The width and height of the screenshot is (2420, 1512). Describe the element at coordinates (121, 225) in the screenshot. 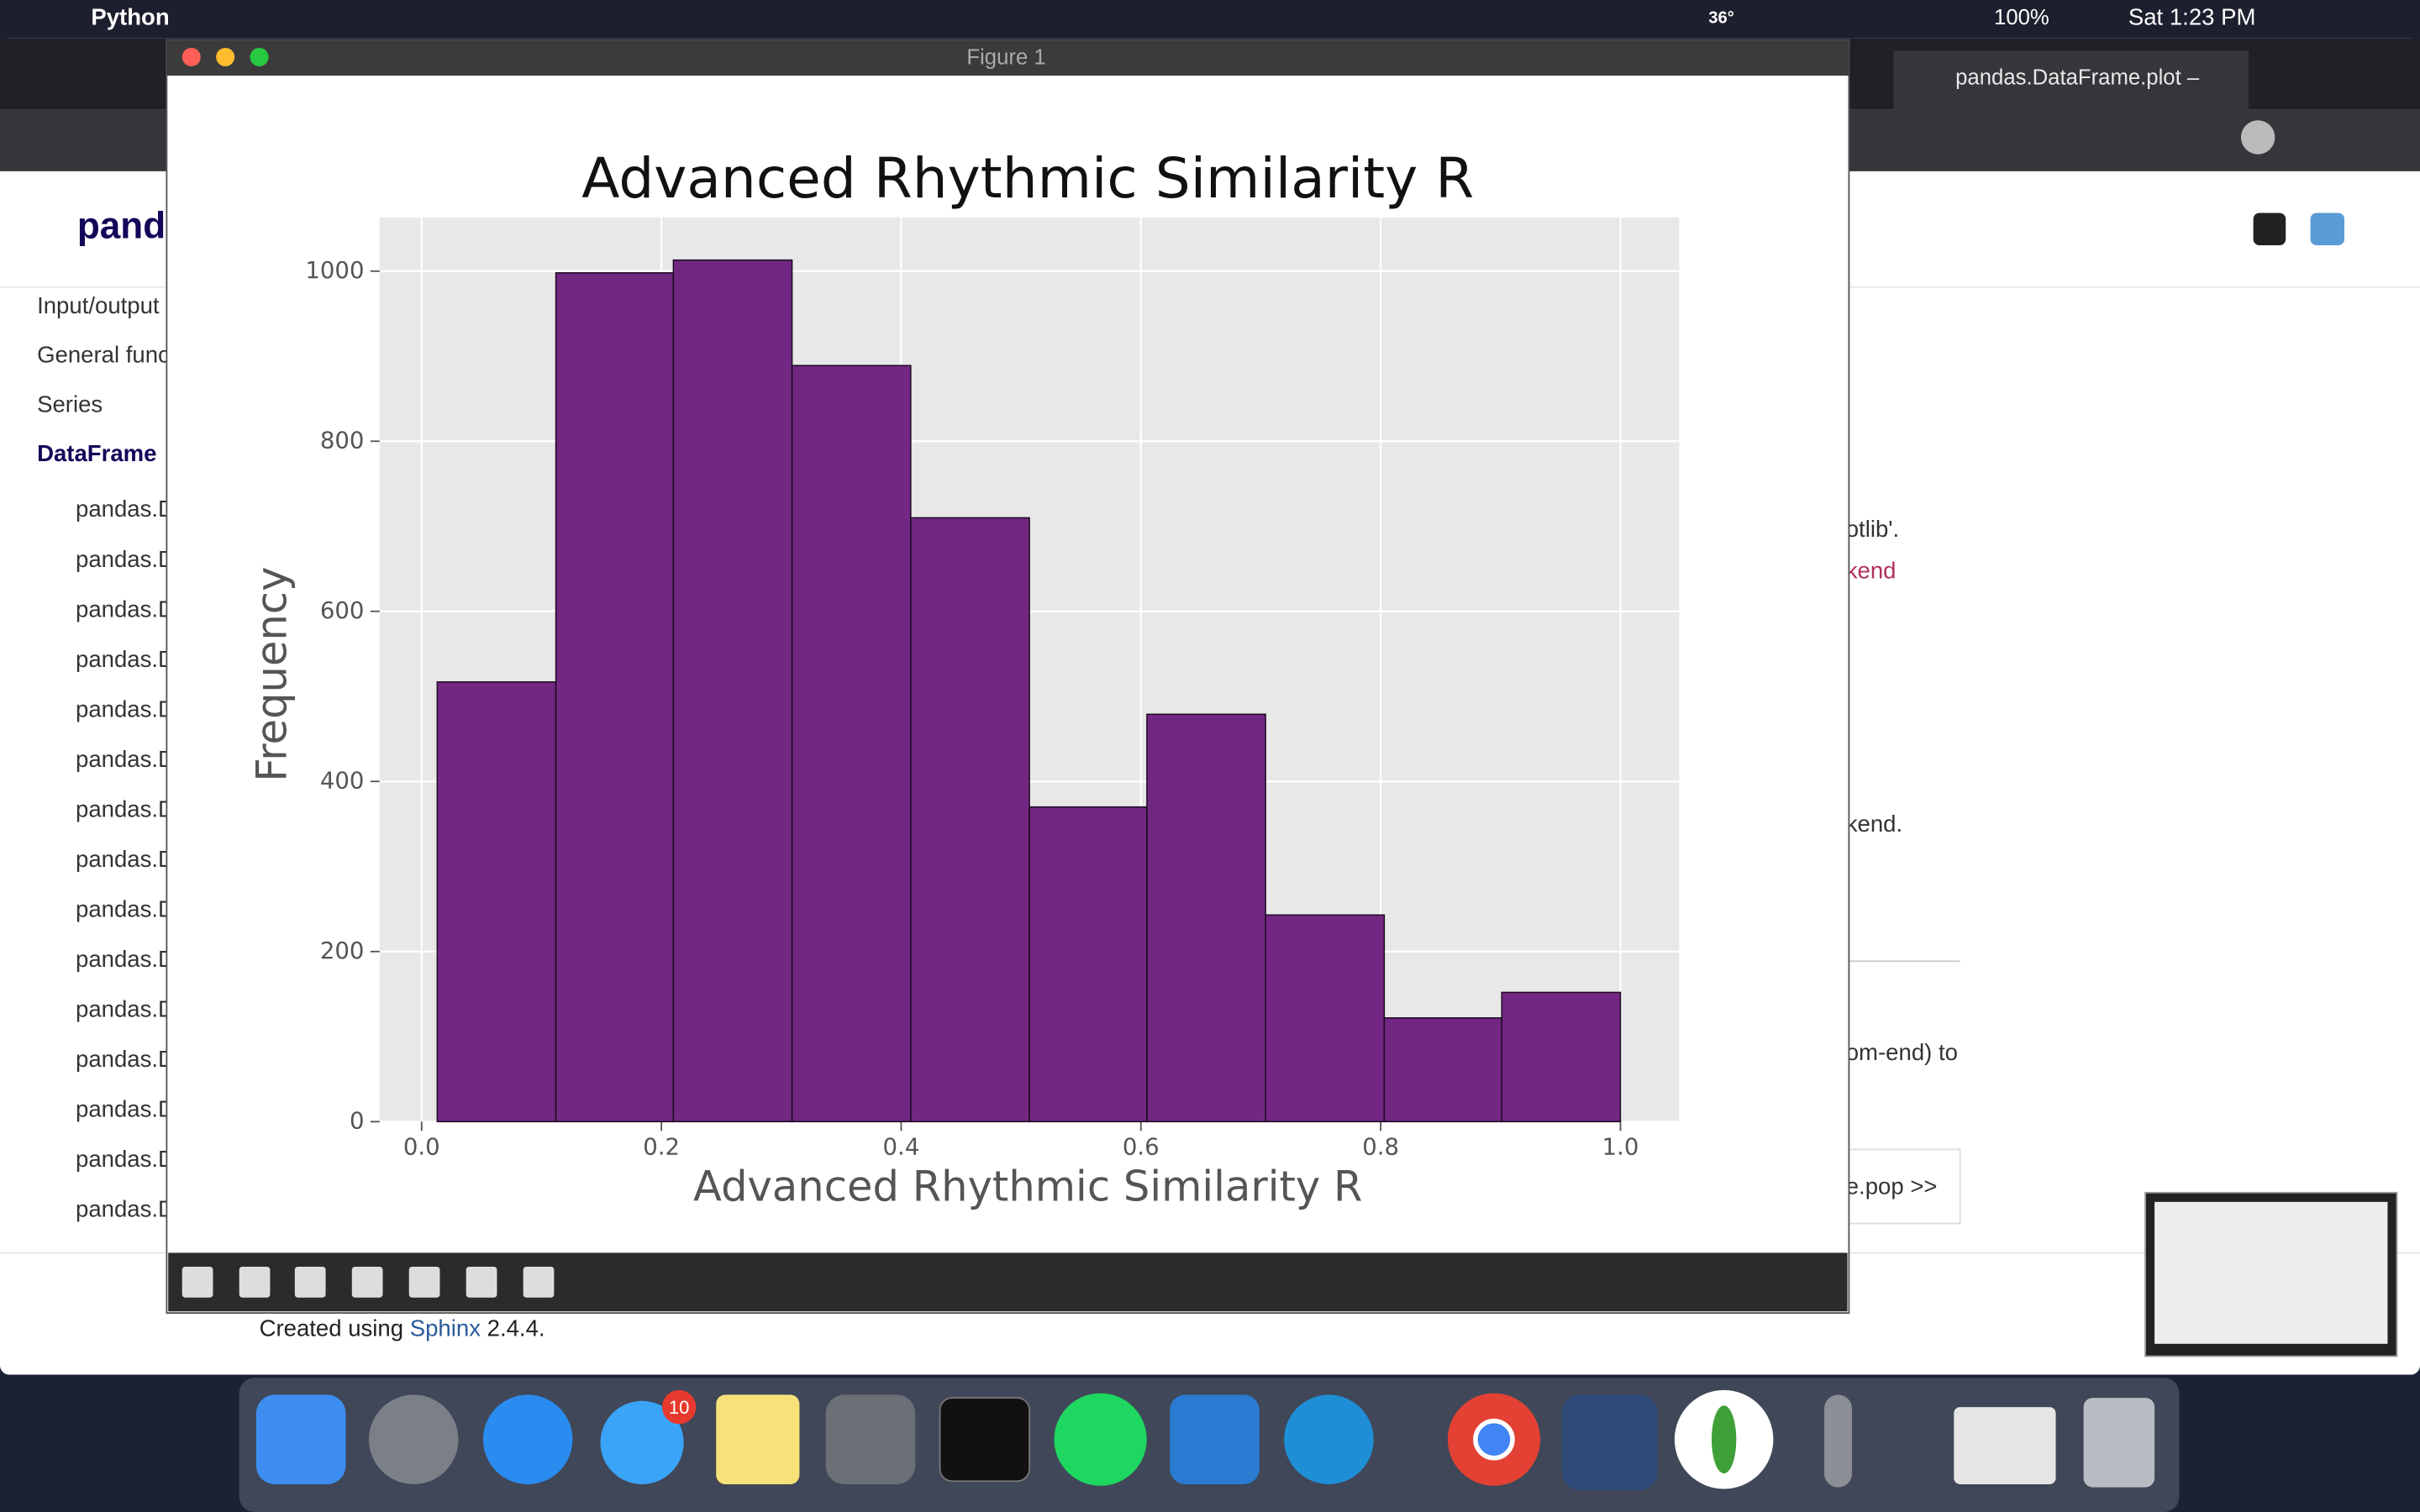

I see `logo: pand` at that location.